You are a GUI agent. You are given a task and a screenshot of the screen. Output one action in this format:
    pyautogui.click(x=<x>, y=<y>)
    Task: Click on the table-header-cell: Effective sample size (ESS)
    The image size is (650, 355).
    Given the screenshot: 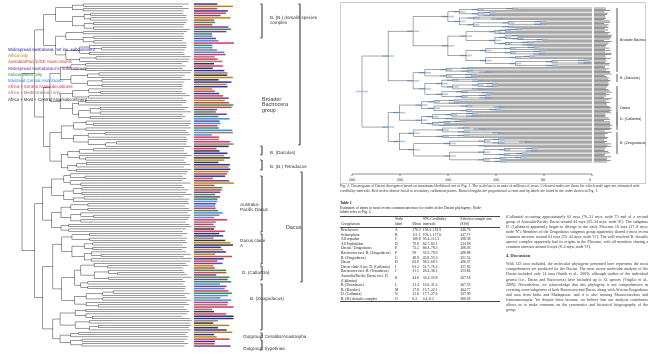 What is the action you would take?
    pyautogui.click(x=479, y=222)
    